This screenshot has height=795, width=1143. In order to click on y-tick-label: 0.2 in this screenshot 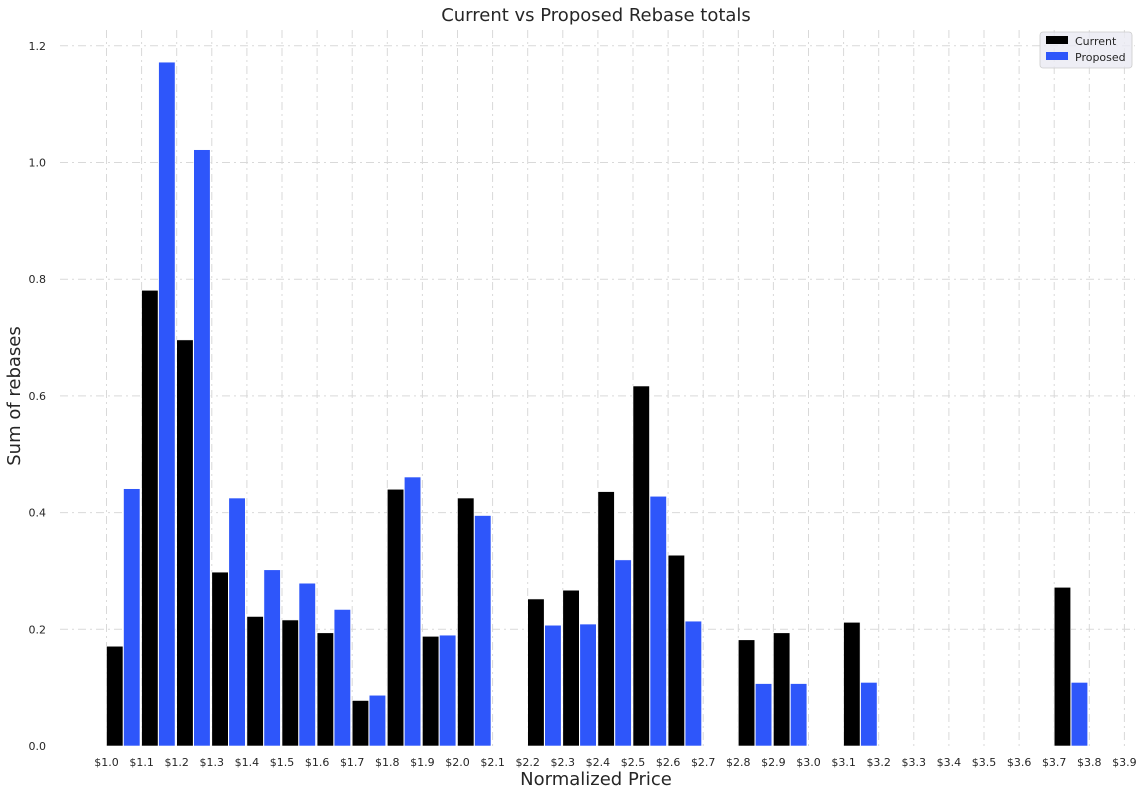, I will do `click(38, 629)`.